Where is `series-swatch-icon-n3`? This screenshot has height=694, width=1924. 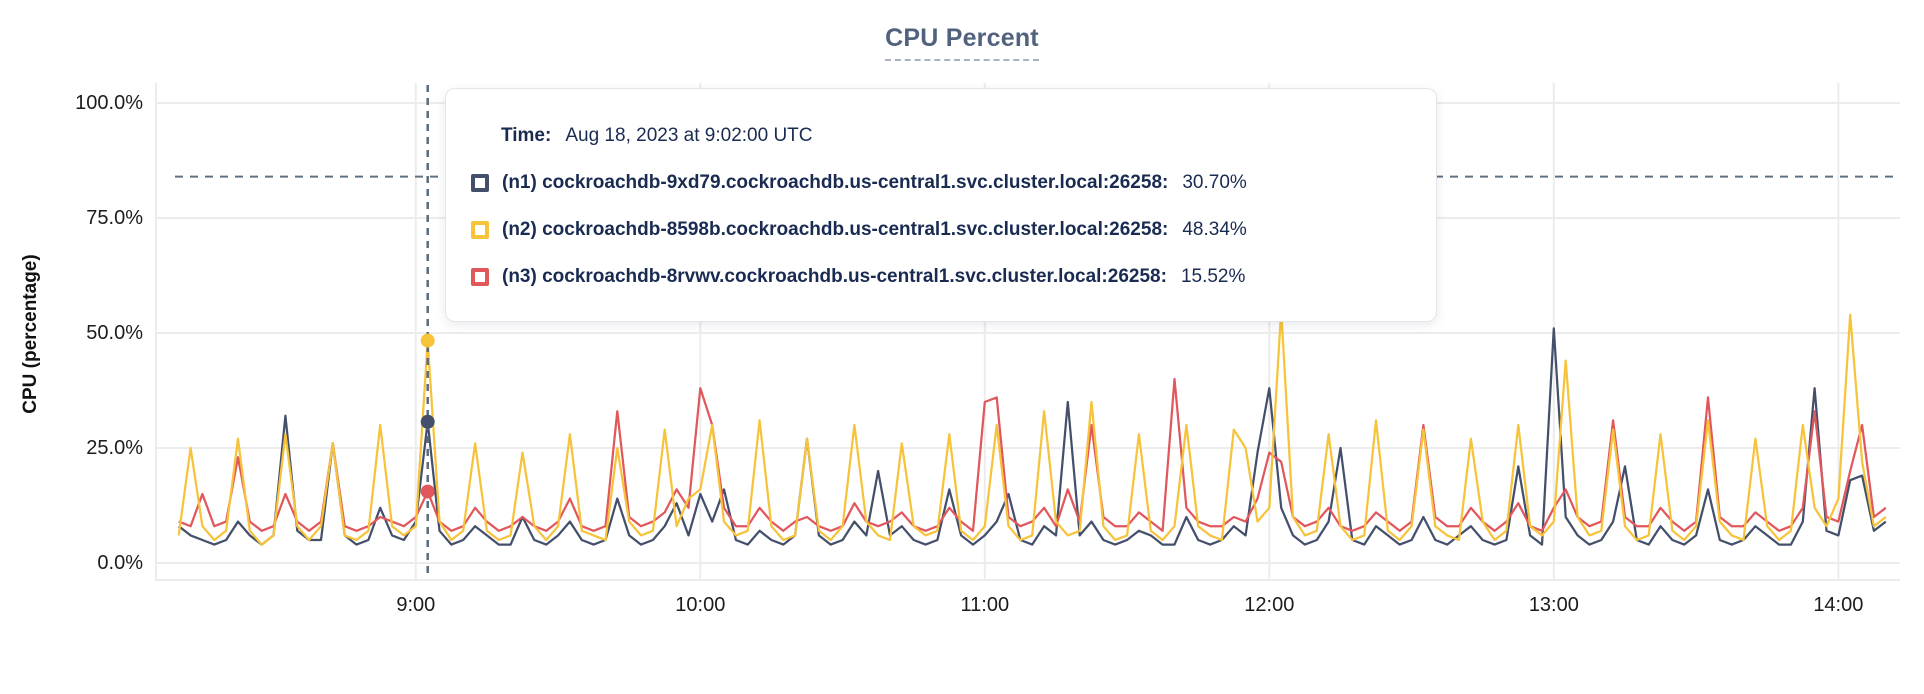 series-swatch-icon-n3 is located at coordinates (480, 276).